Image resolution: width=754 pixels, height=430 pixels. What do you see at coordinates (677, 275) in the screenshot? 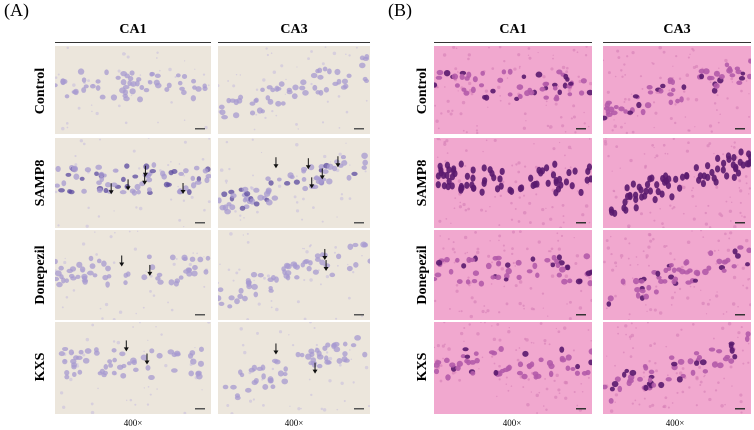
I see `panel-b-ca3-donepezil-micrograph` at bounding box center [677, 275].